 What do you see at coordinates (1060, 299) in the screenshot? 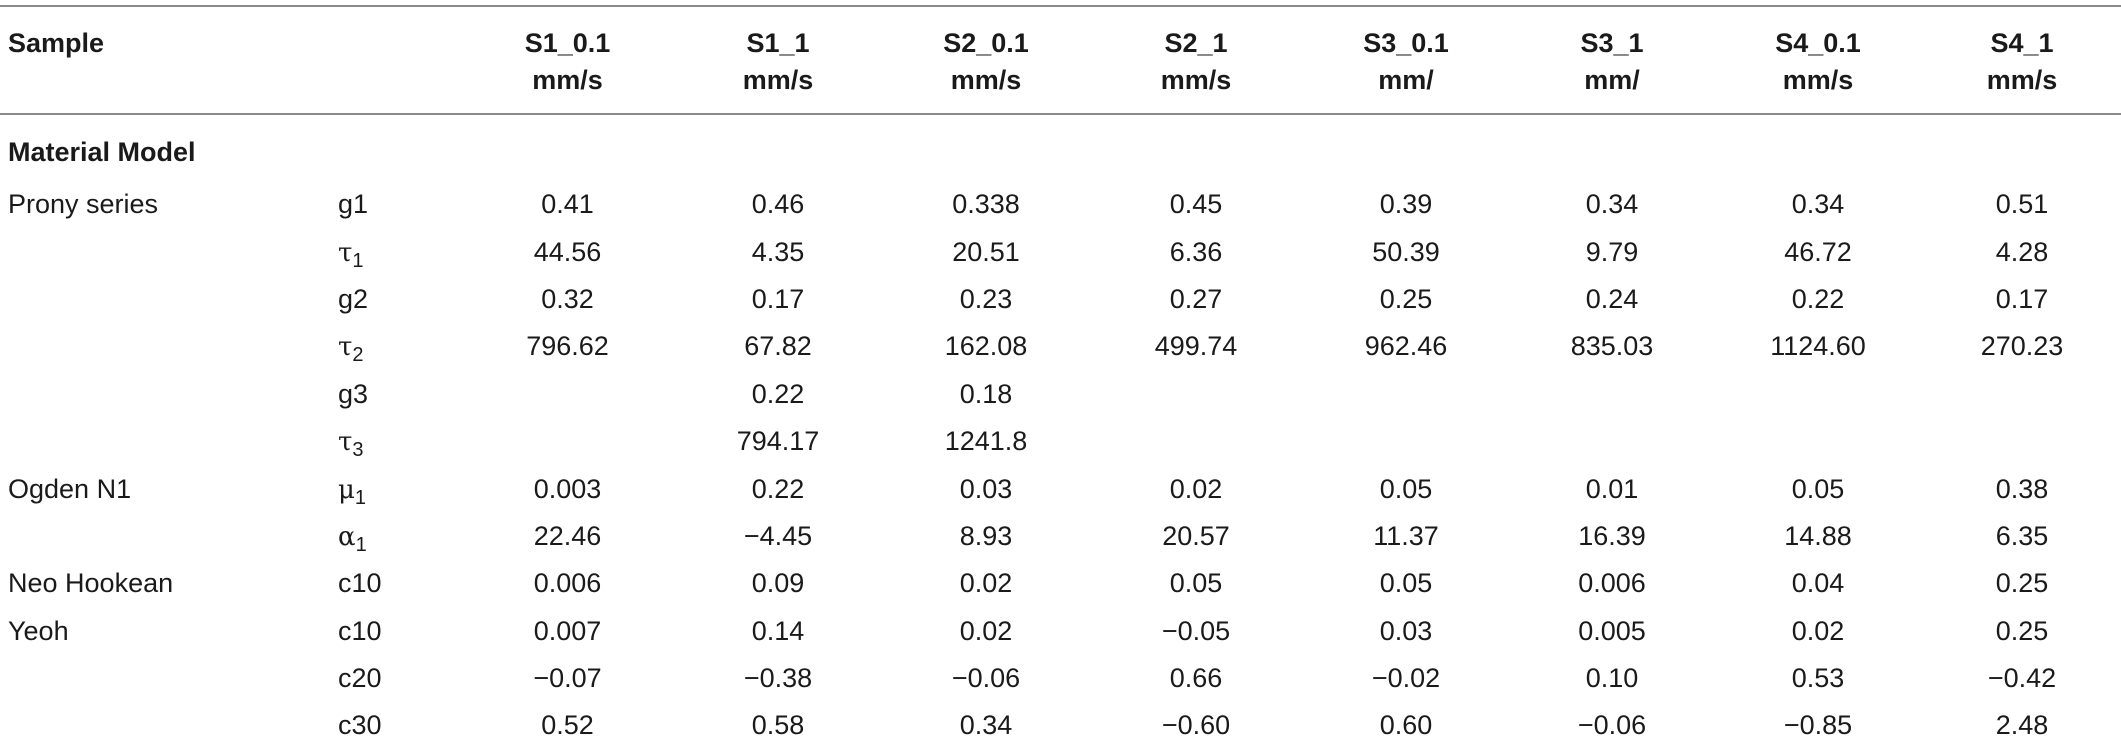
I see `table-row: g2 0.32 0.17 0.23 0.27 0.25 0.24 0.22 0.17` at bounding box center [1060, 299].